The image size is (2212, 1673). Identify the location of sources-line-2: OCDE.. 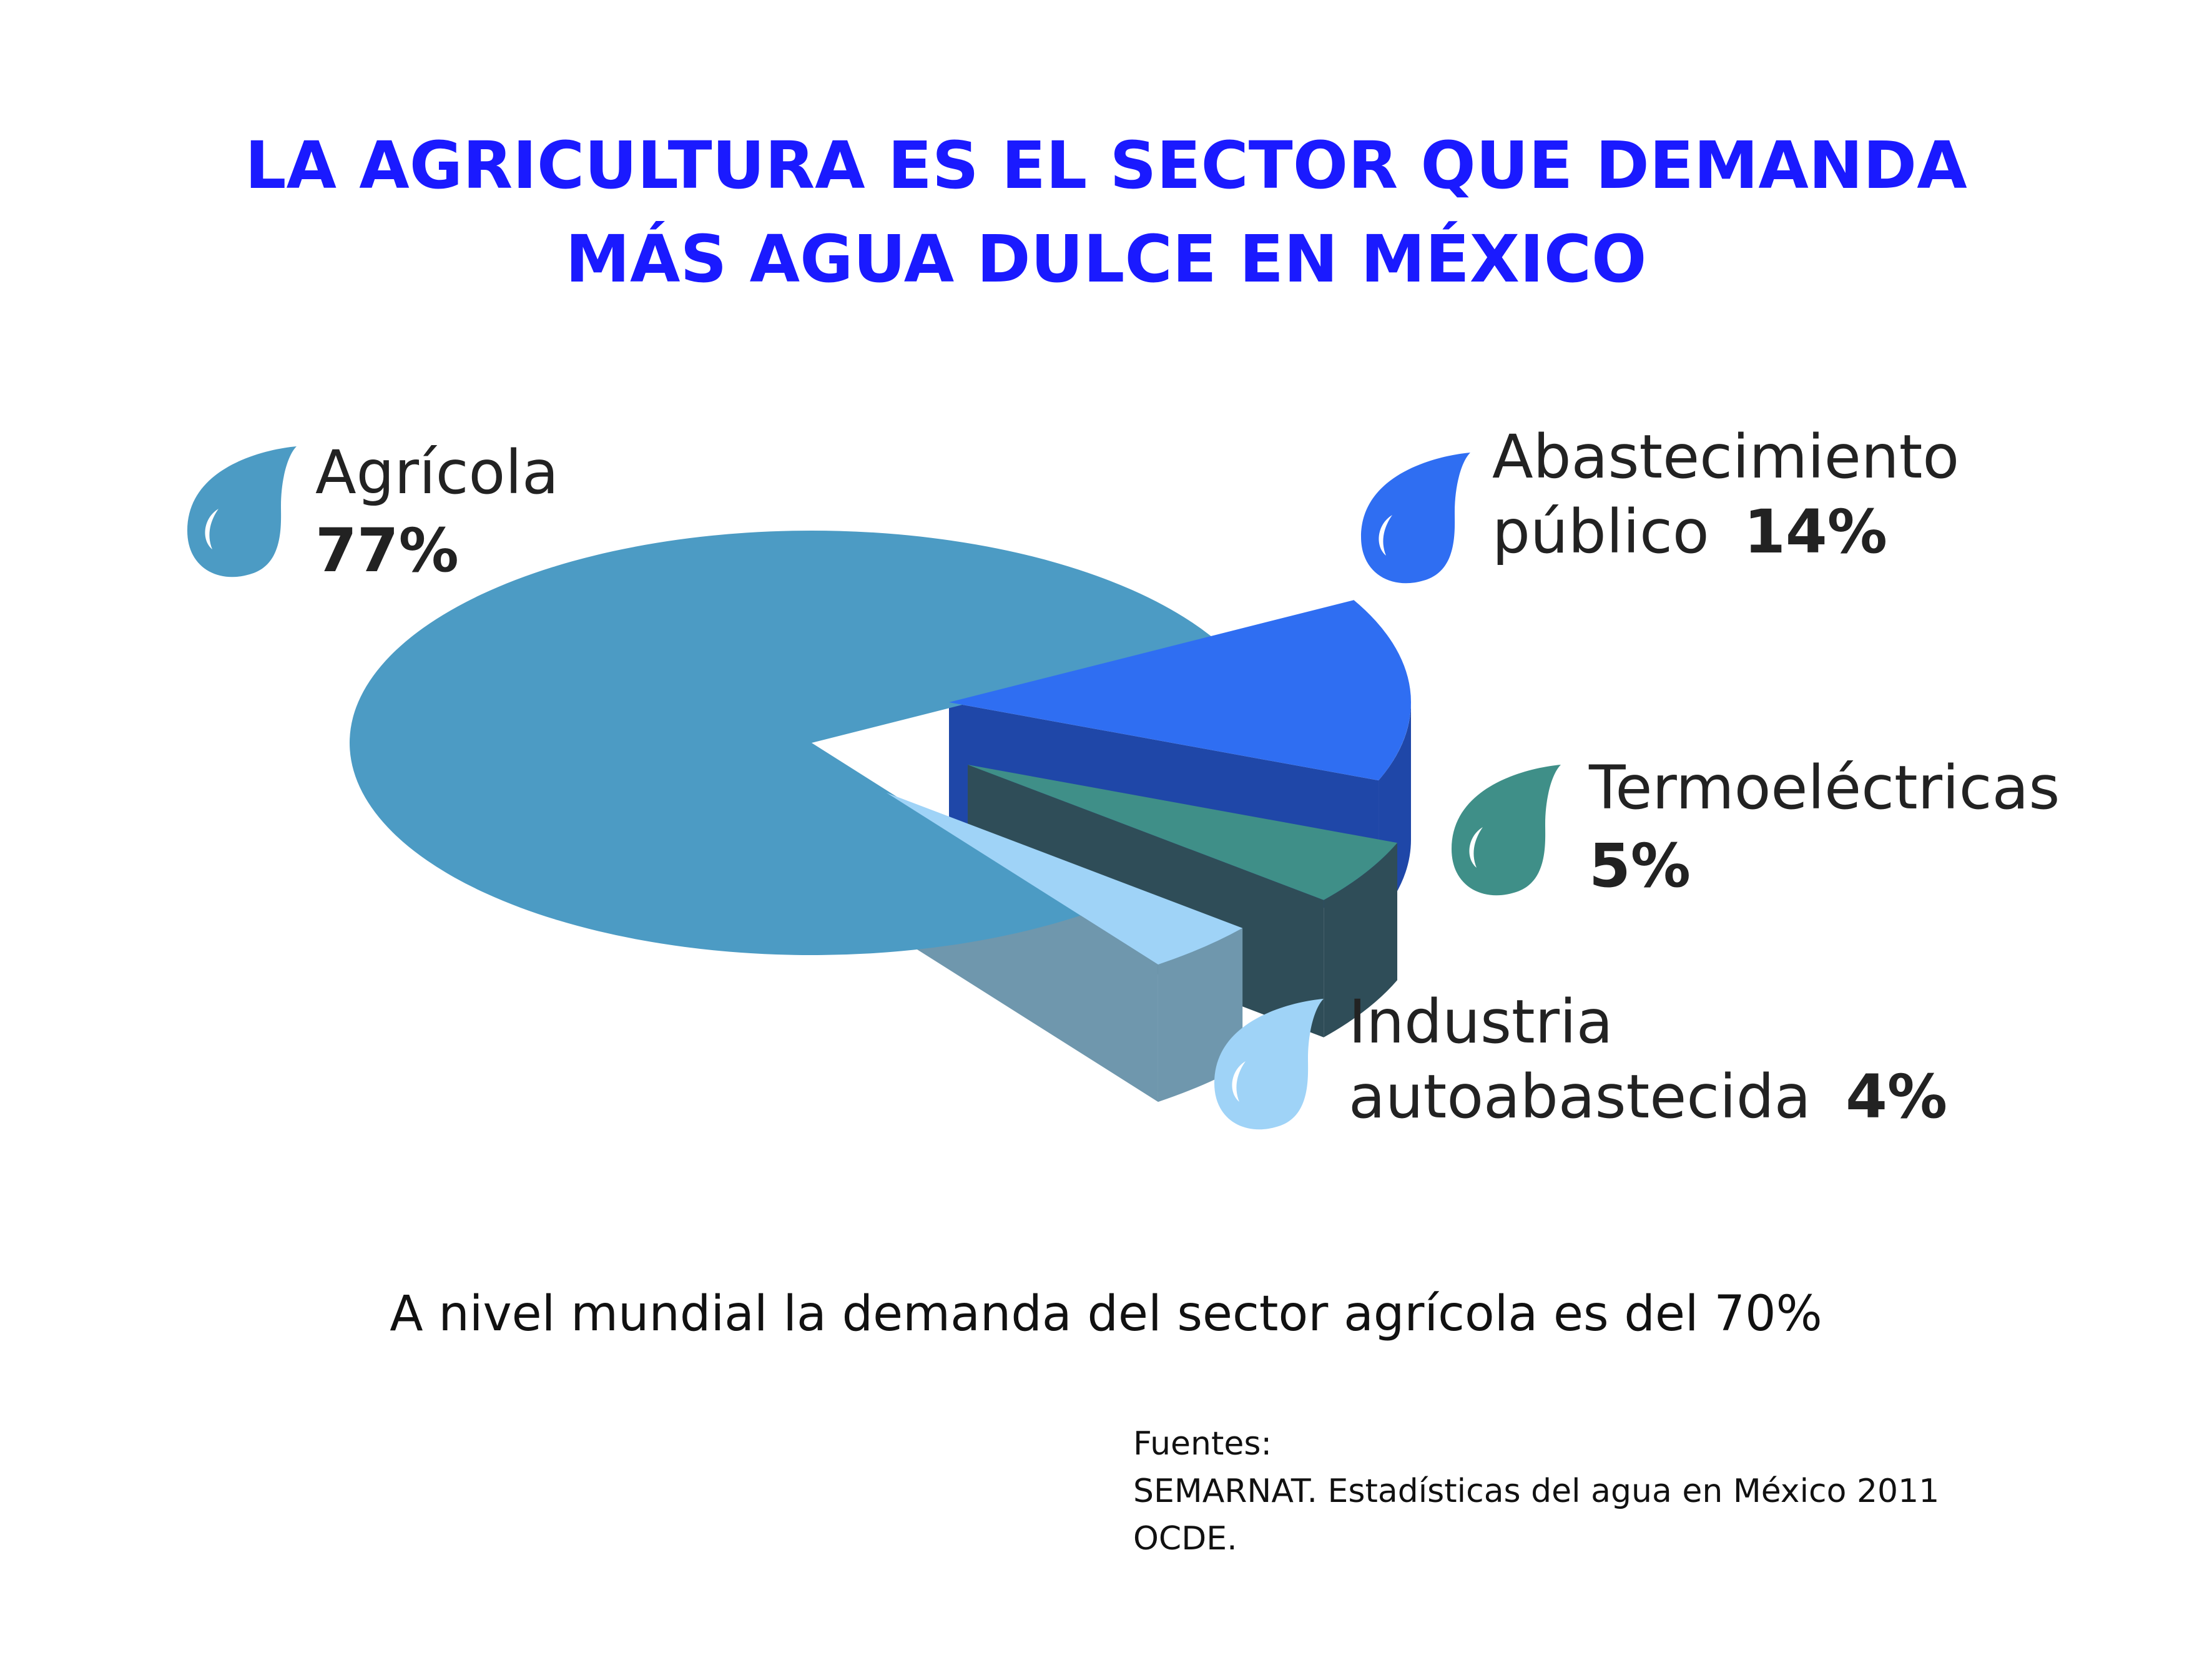
(1185, 1539).